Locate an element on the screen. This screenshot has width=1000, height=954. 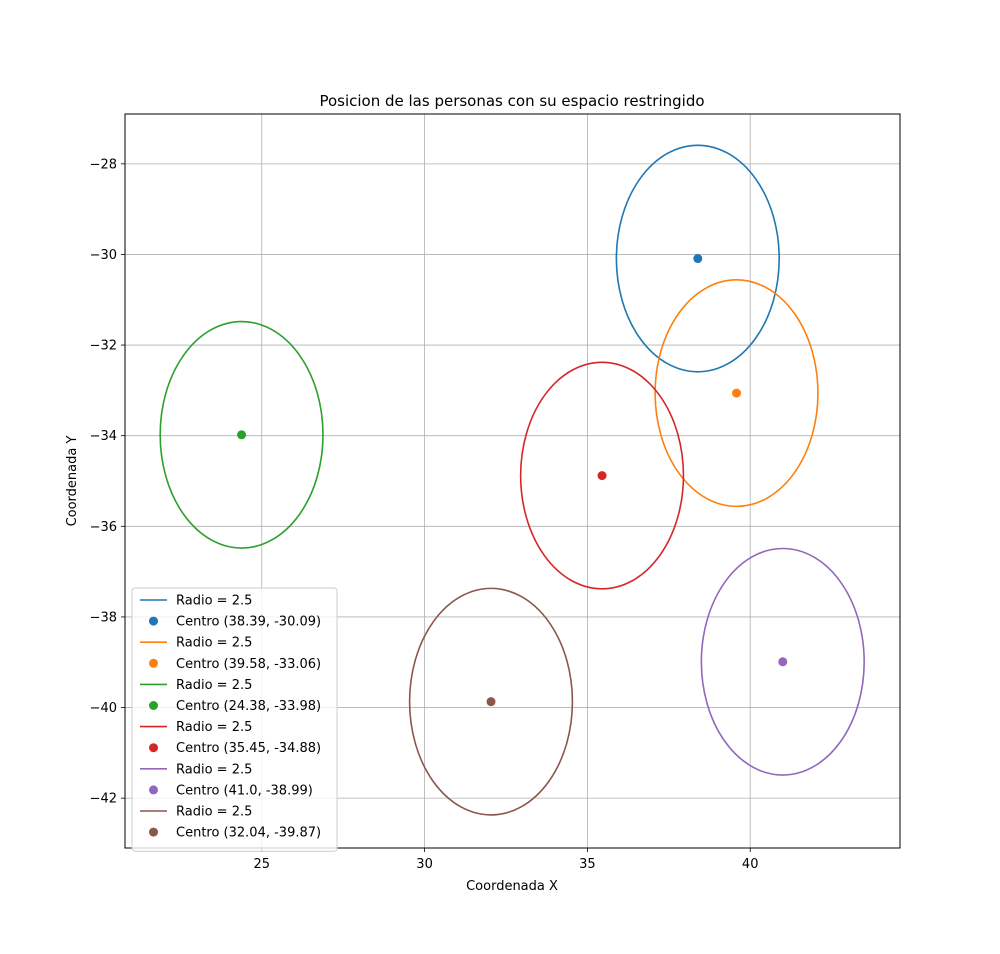
y-tick-label: −32 is located at coordinates (103, 346).